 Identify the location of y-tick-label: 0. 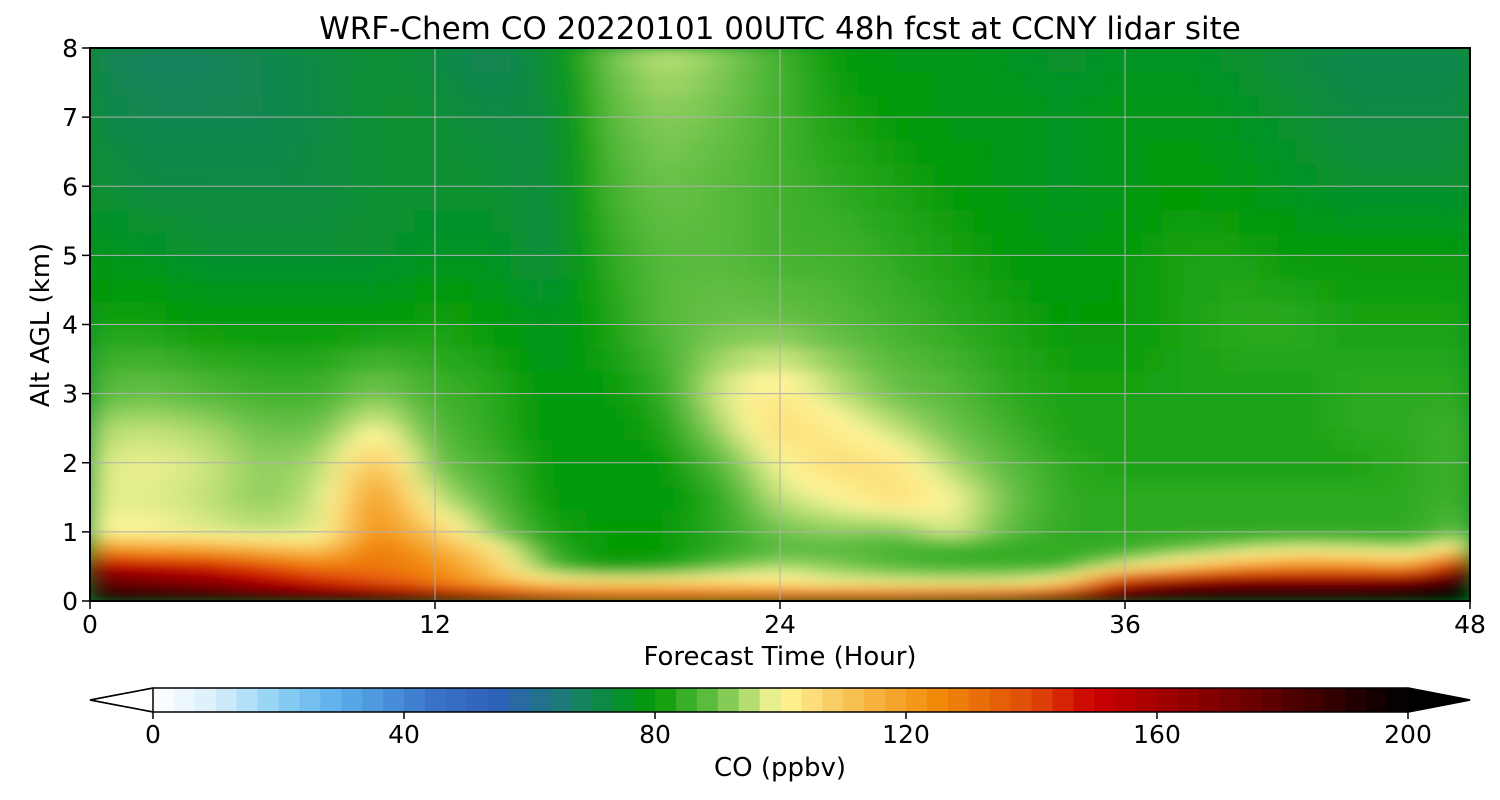
(70, 601).